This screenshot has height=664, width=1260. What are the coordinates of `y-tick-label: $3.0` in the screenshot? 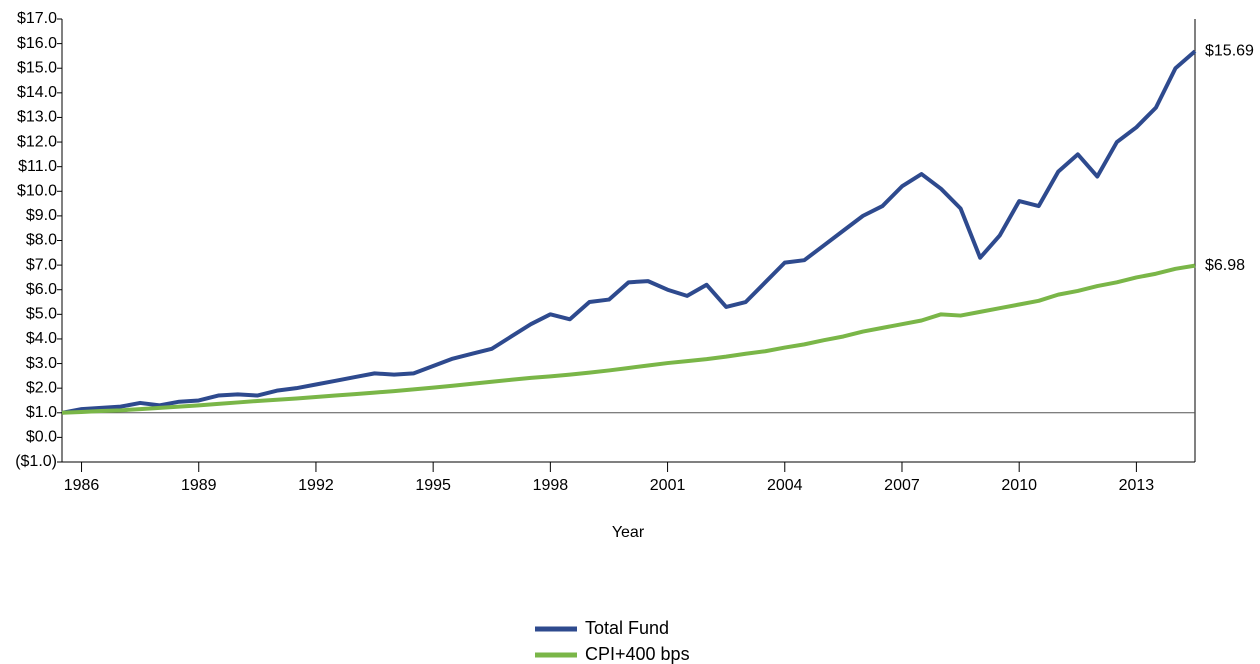 It's located at (41, 363).